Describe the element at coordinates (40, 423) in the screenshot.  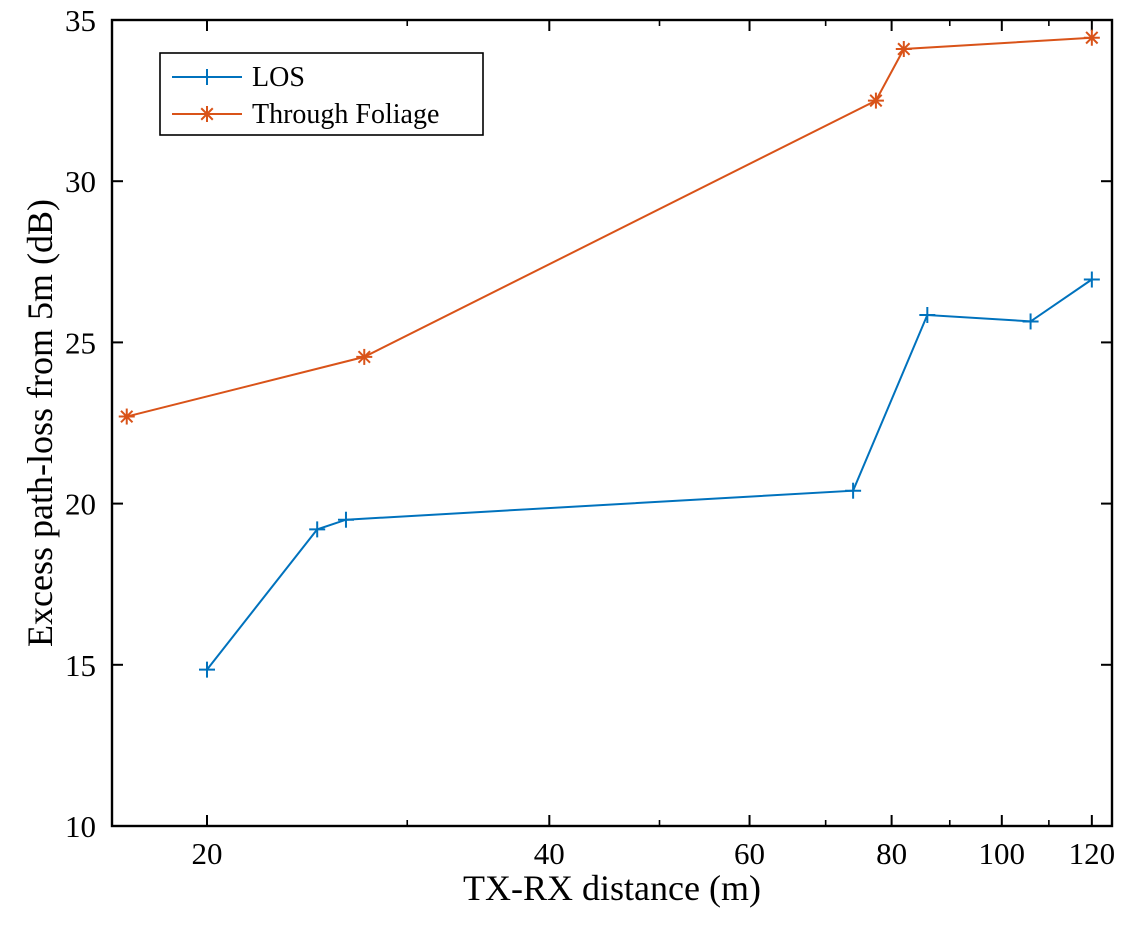
I see `y-axis-title: Excess path-loss from 5m (dB)` at that location.